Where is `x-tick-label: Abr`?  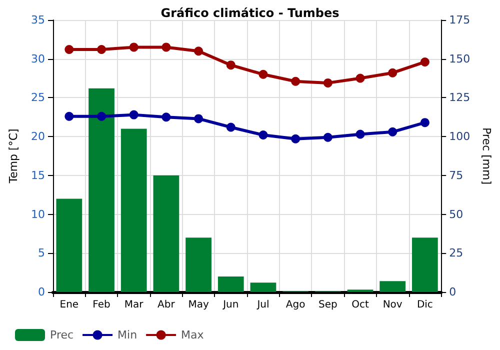
x-tick-label: Abr is located at coordinates (167, 305).